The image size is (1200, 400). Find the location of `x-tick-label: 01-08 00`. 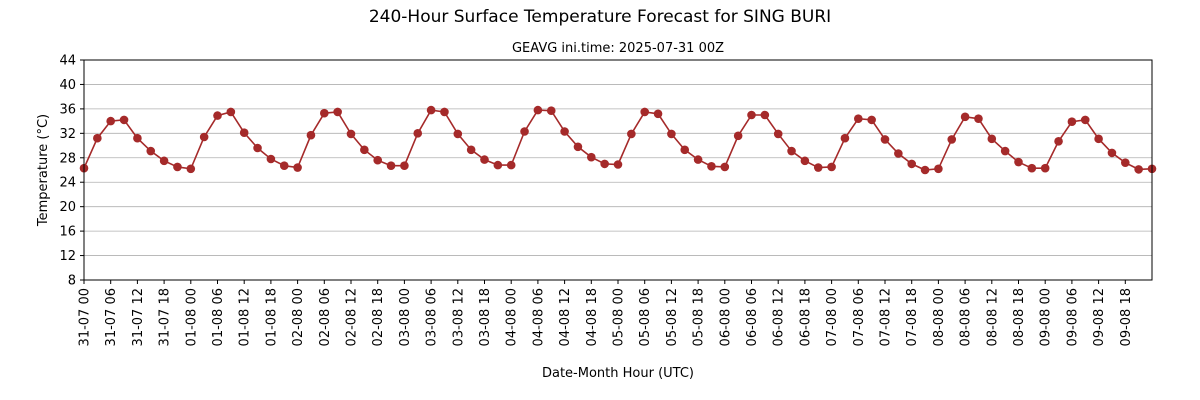

x-tick-label: 01-08 00 is located at coordinates (191, 317).